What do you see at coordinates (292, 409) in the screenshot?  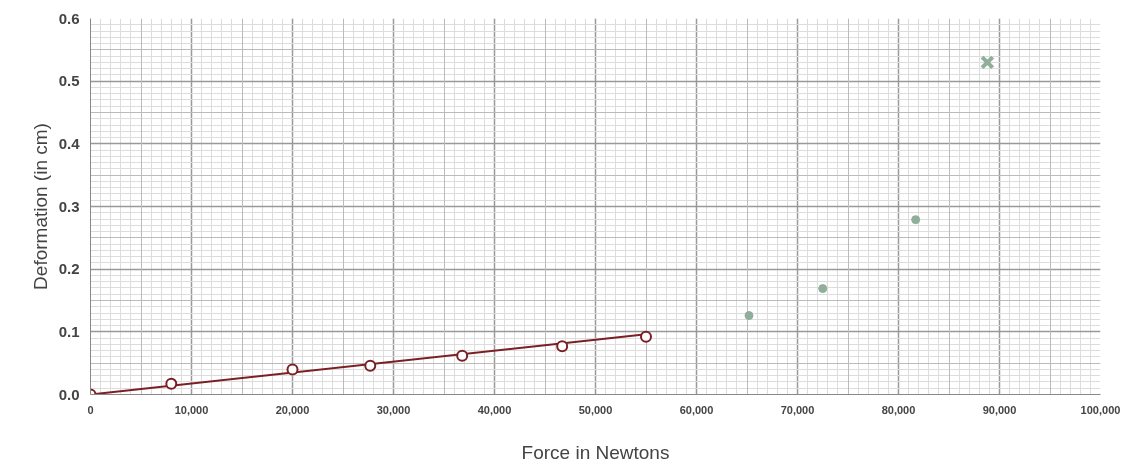 I see `x-tick-label: 20,000` at bounding box center [292, 409].